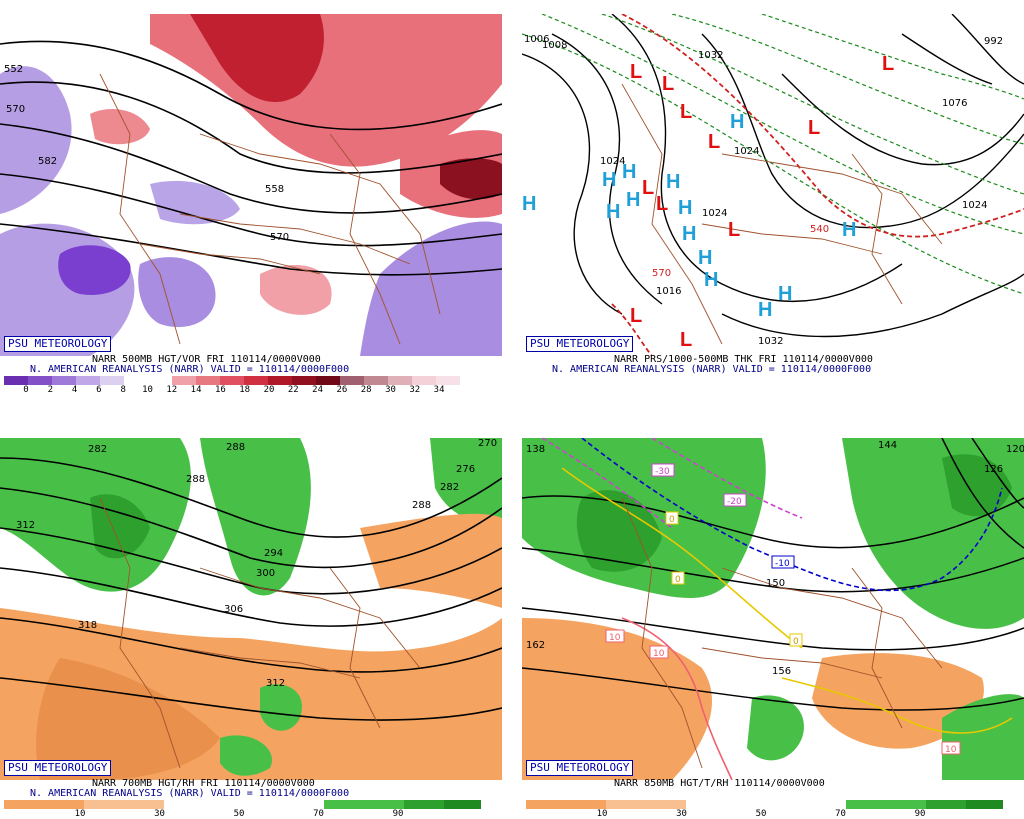 This screenshot has width=1024, height=819. Describe the element at coordinates (775, 583) in the screenshot. I see `contour-label: 150` at that location.